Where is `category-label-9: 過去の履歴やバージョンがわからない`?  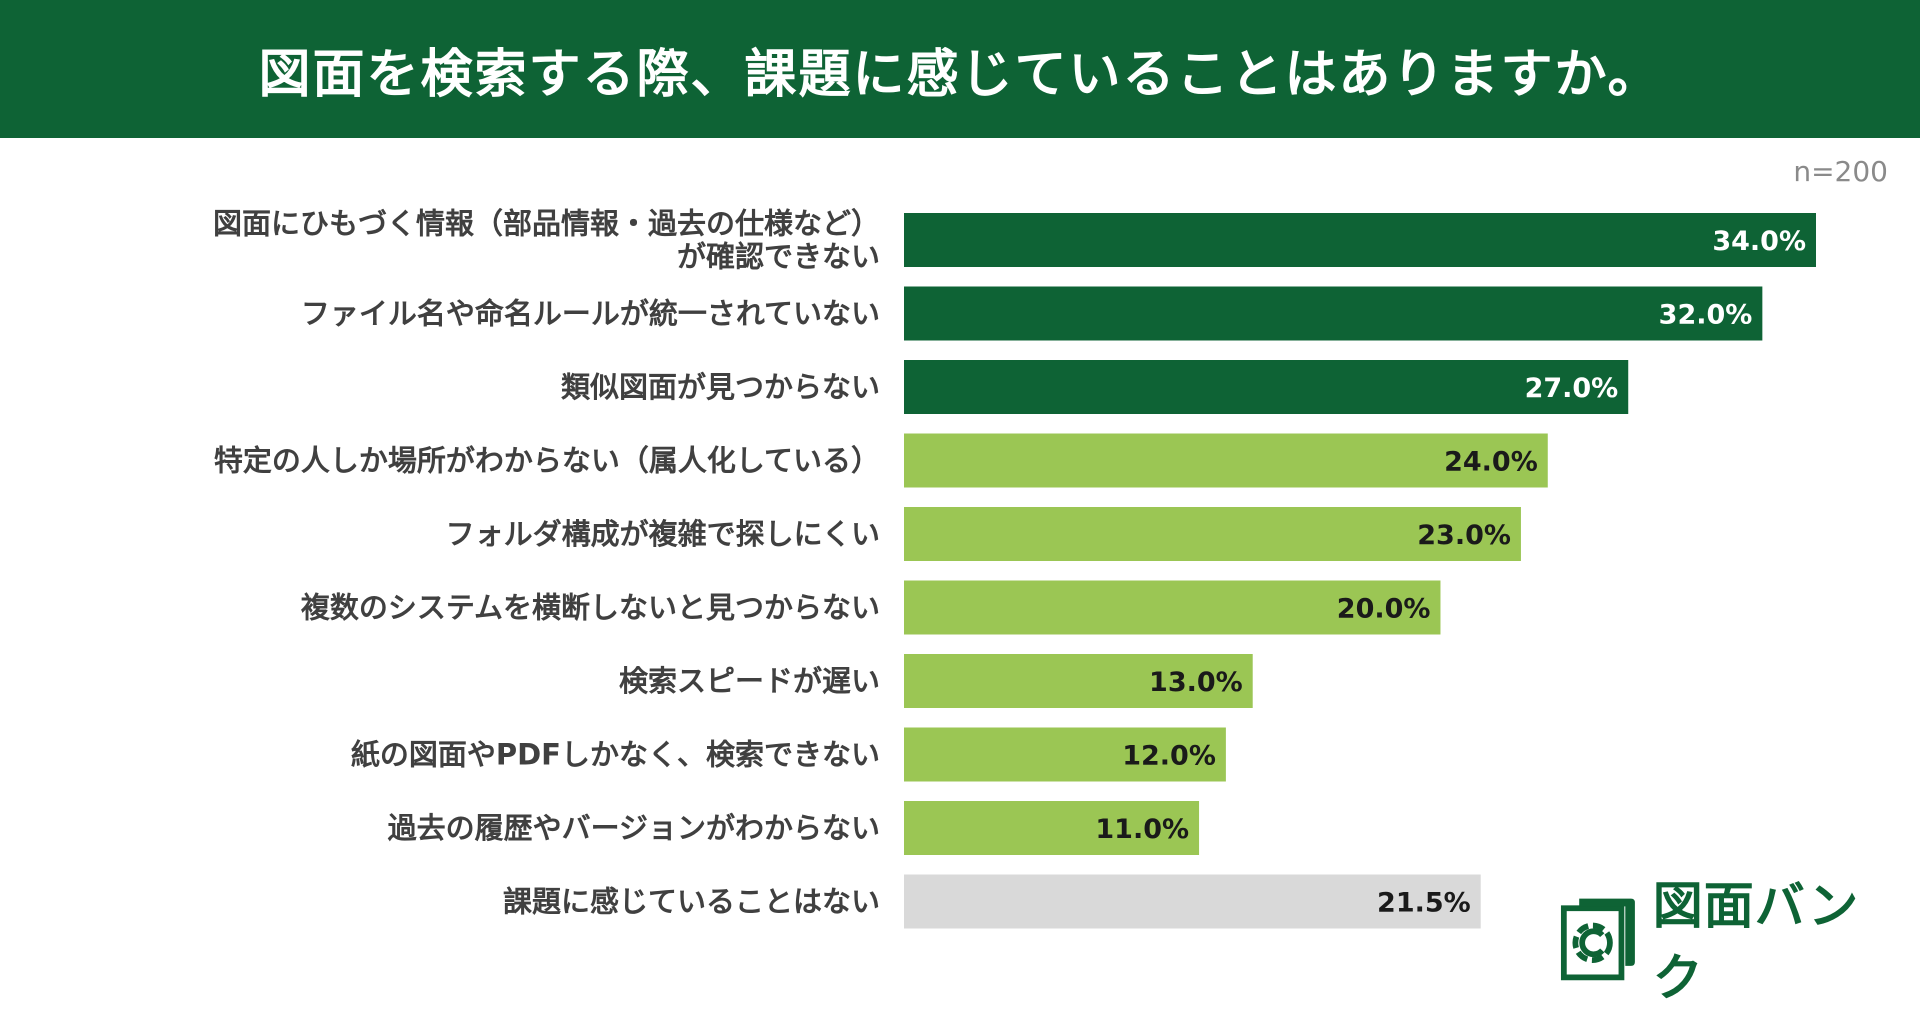
category-label-9: 過去の履歴やバージョンがわからない is located at coordinates (634, 828).